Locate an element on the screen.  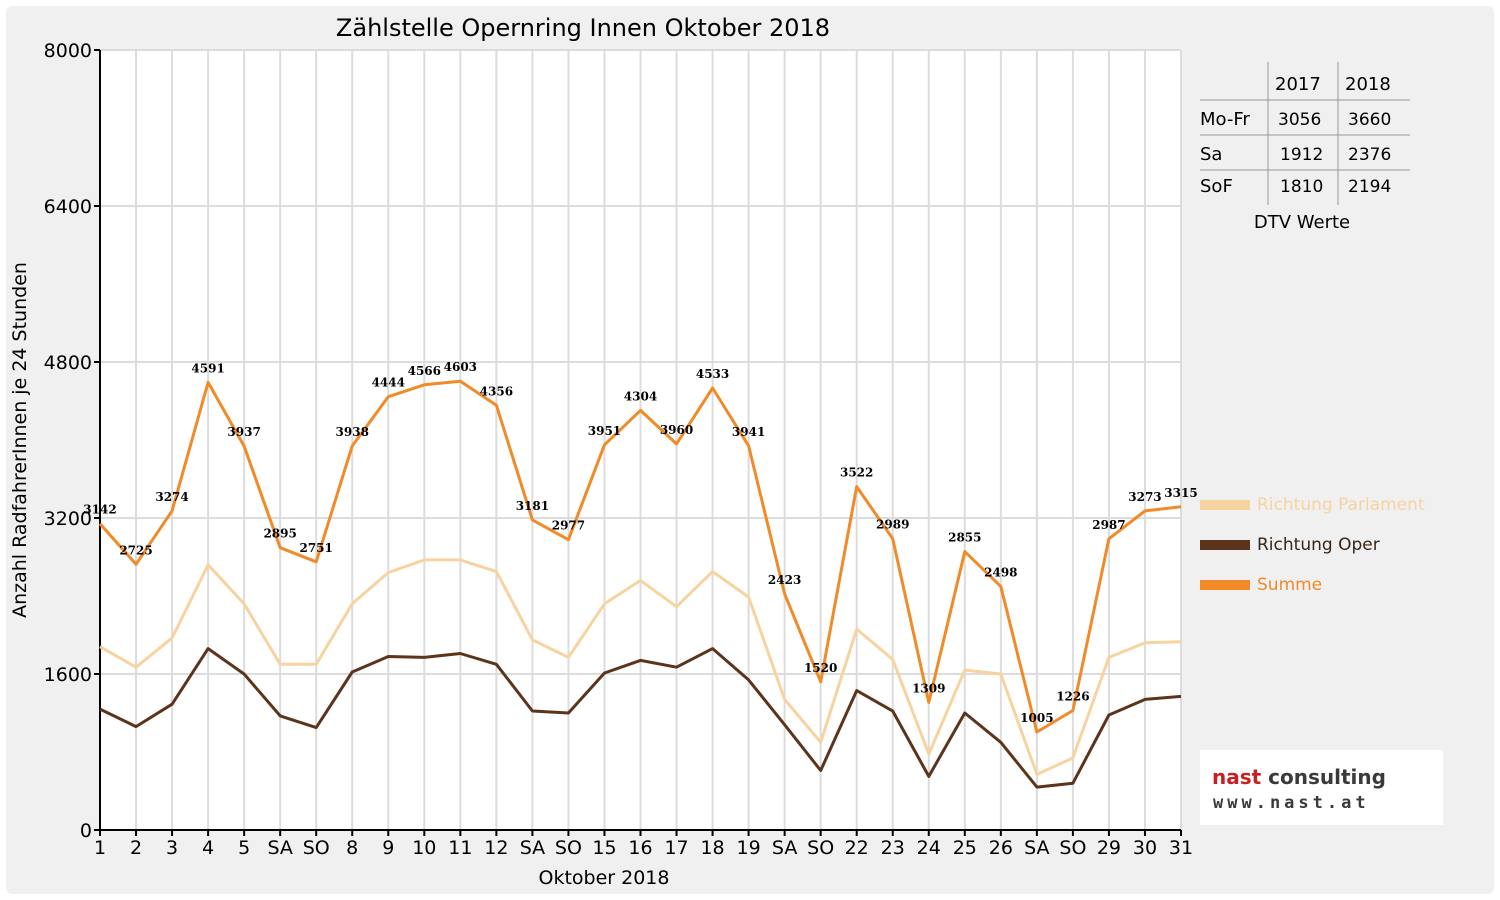
x-tick-label: 31 is located at coordinates (1181, 848).